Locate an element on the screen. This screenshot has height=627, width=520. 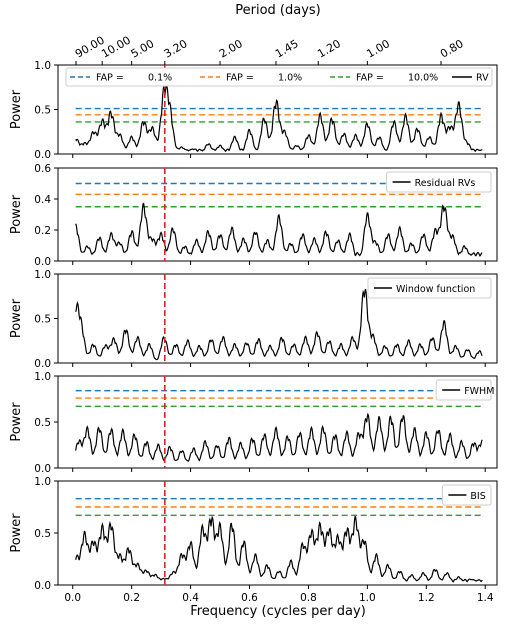
legend-label: FWHM is located at coordinates (479, 391).